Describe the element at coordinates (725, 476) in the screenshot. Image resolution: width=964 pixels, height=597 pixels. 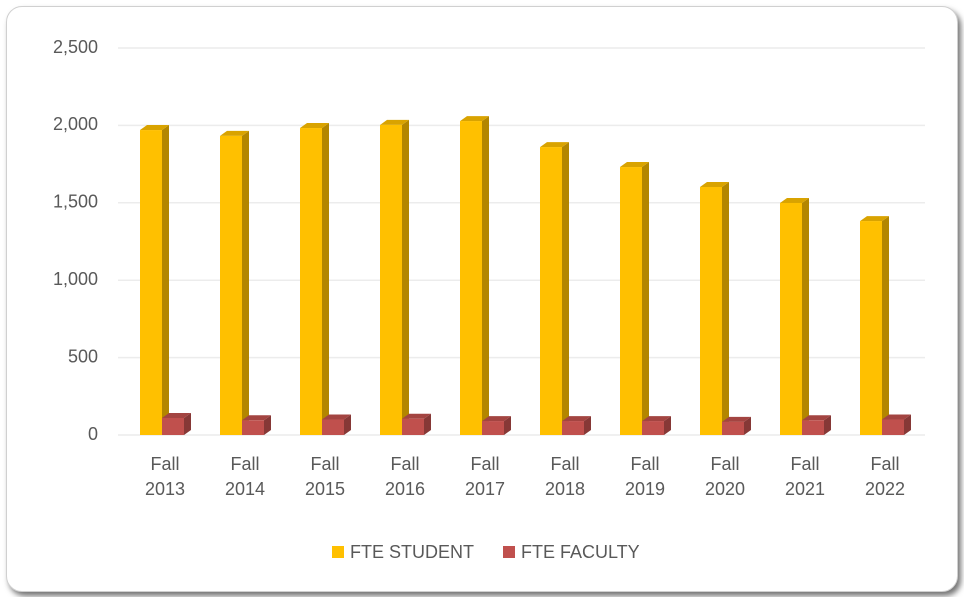
I see `x-tick-label: Fall 2020` at that location.